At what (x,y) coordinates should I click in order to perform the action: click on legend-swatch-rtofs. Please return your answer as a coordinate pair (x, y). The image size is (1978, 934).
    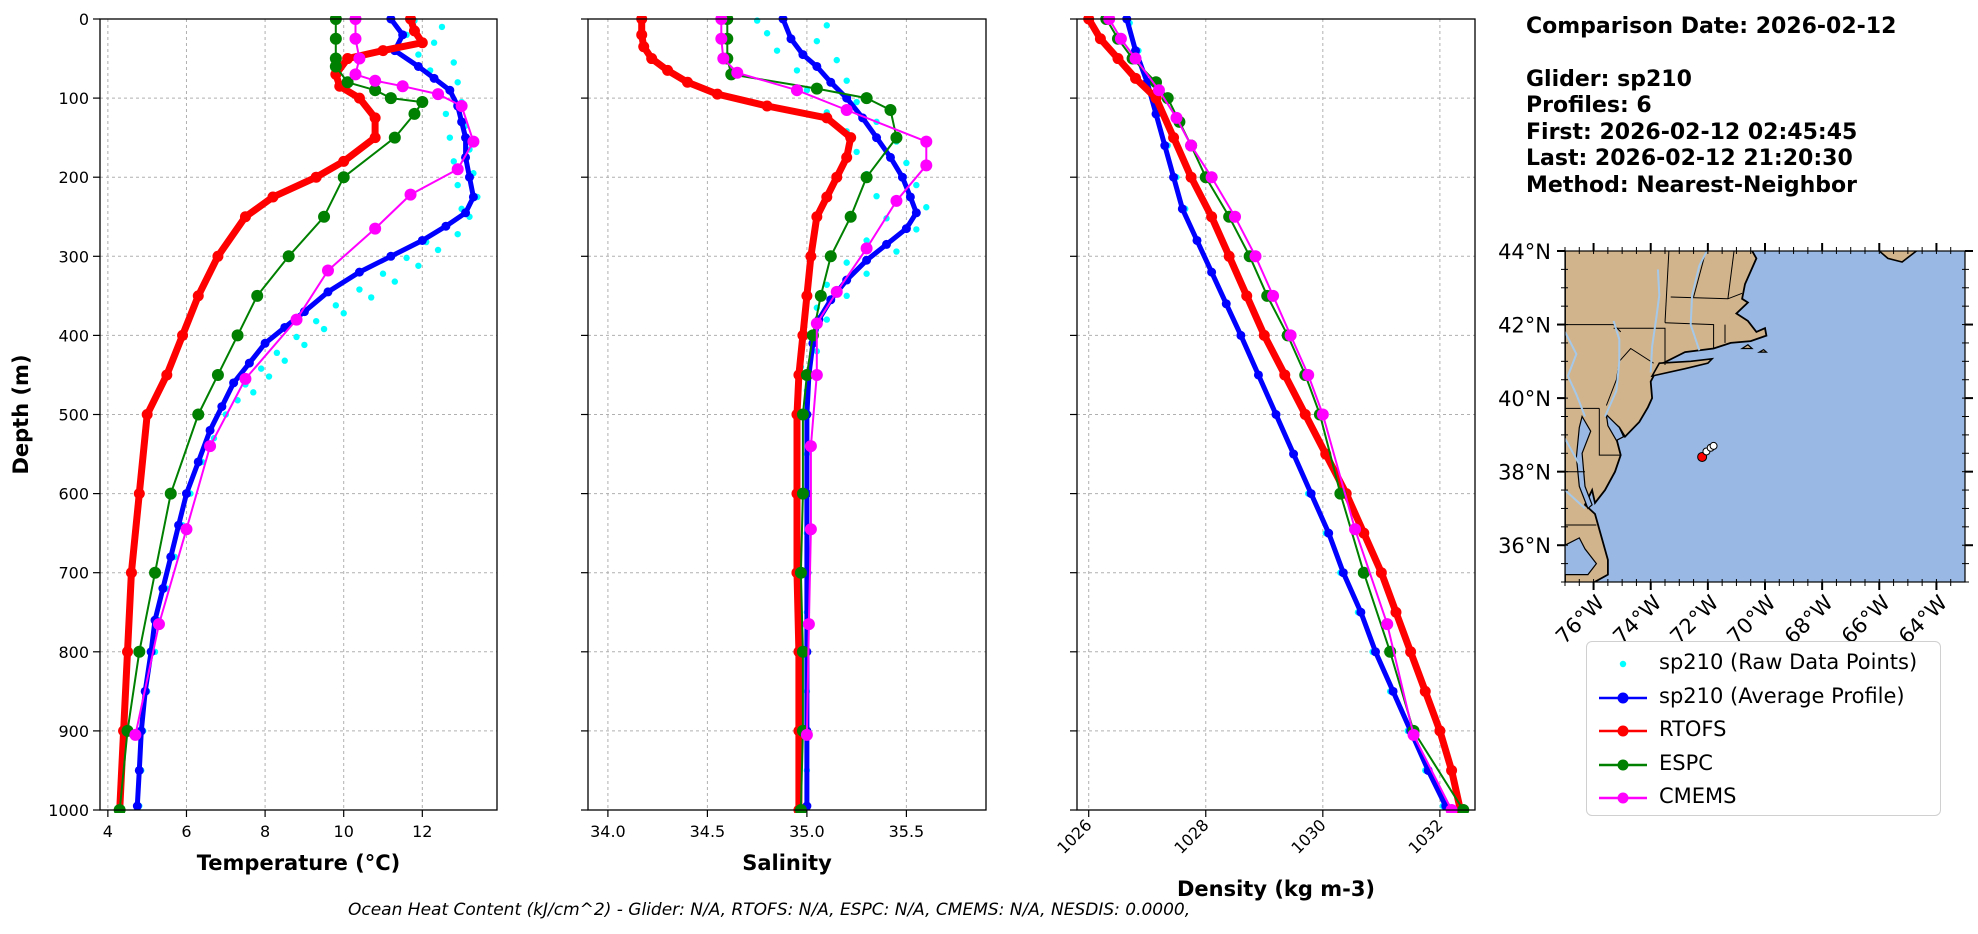
    Looking at the image, I should click on (1623, 731).